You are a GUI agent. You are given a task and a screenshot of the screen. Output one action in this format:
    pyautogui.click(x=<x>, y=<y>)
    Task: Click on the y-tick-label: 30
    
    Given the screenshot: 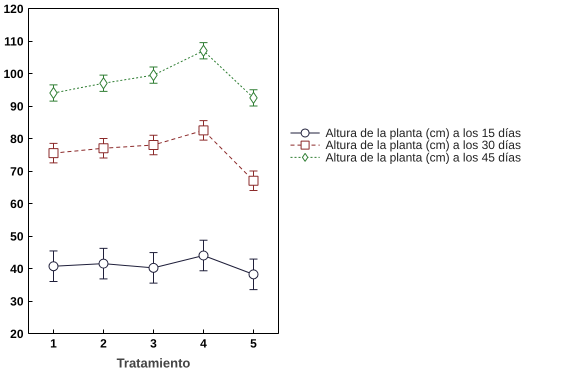 What is the action you would take?
    pyautogui.click(x=17, y=301)
    